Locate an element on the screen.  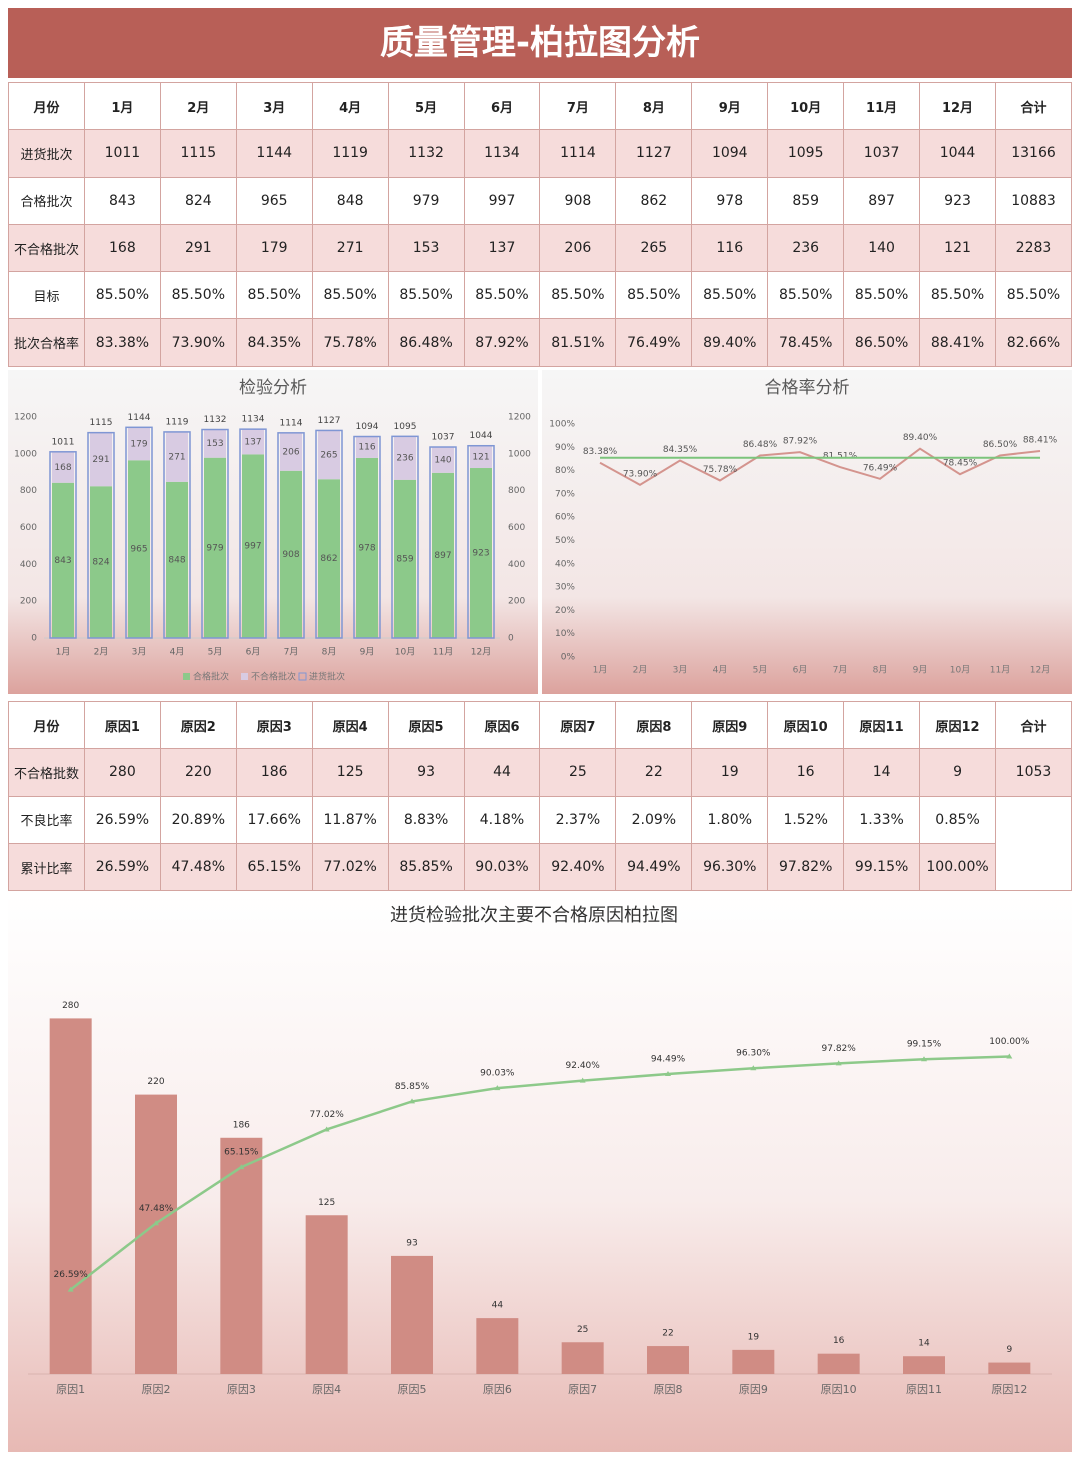
data-label: 862 is located at coordinates (328, 559).